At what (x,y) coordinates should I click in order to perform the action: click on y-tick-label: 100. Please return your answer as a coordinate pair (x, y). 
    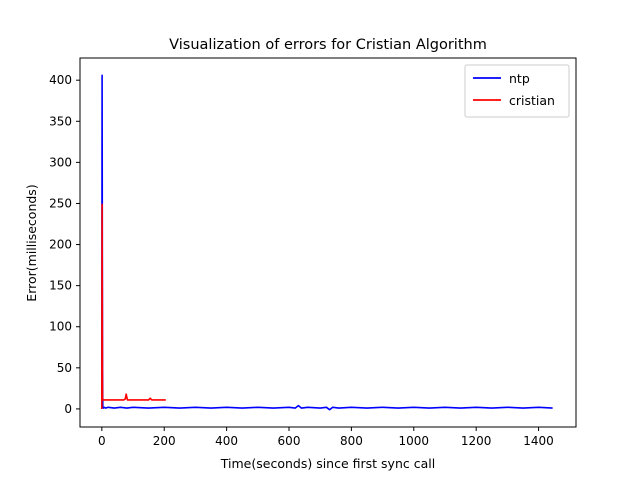
    Looking at the image, I should click on (60, 327).